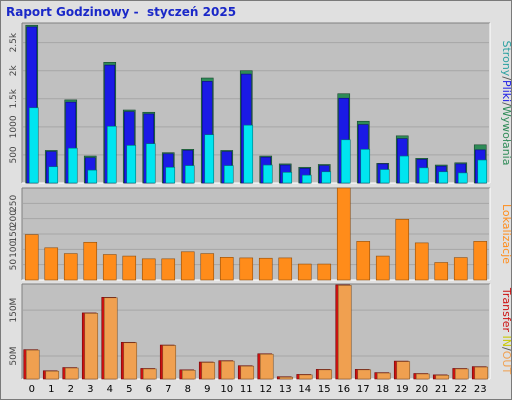 This screenshot has width=512, height=400. Describe the element at coordinates (382, 389) in the screenshot. I see `x-tick-label-18: 18` at that location.